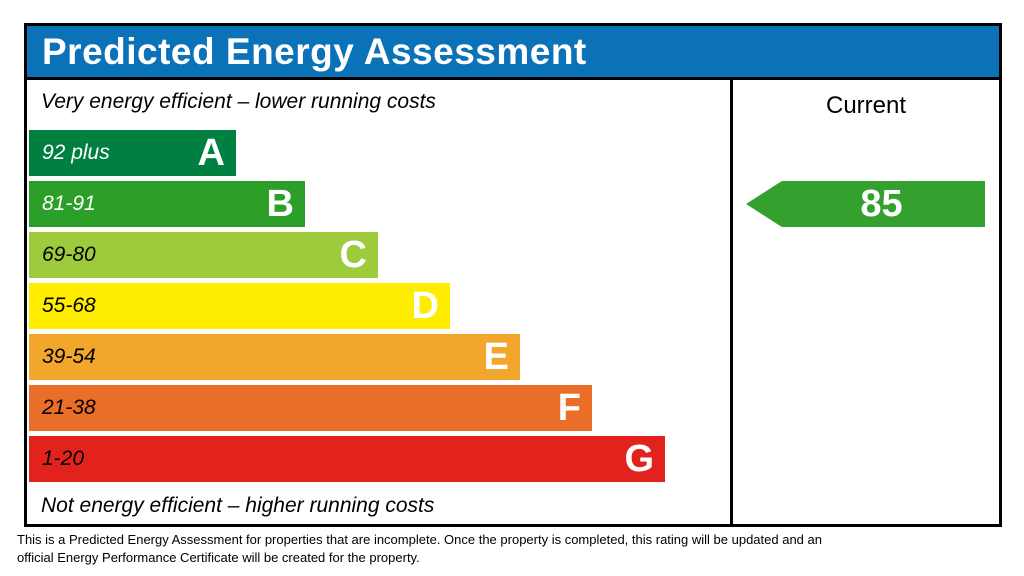 The image size is (1024, 576). Describe the element at coordinates (167, 204) in the screenshot. I see `band-row: 81-91 B` at that location.